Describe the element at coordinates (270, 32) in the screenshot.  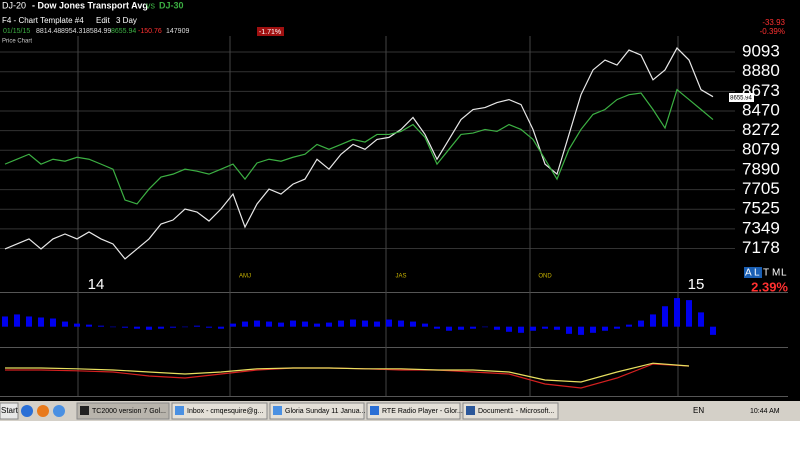
I see `pct-box-text: -1.71%` at that location.